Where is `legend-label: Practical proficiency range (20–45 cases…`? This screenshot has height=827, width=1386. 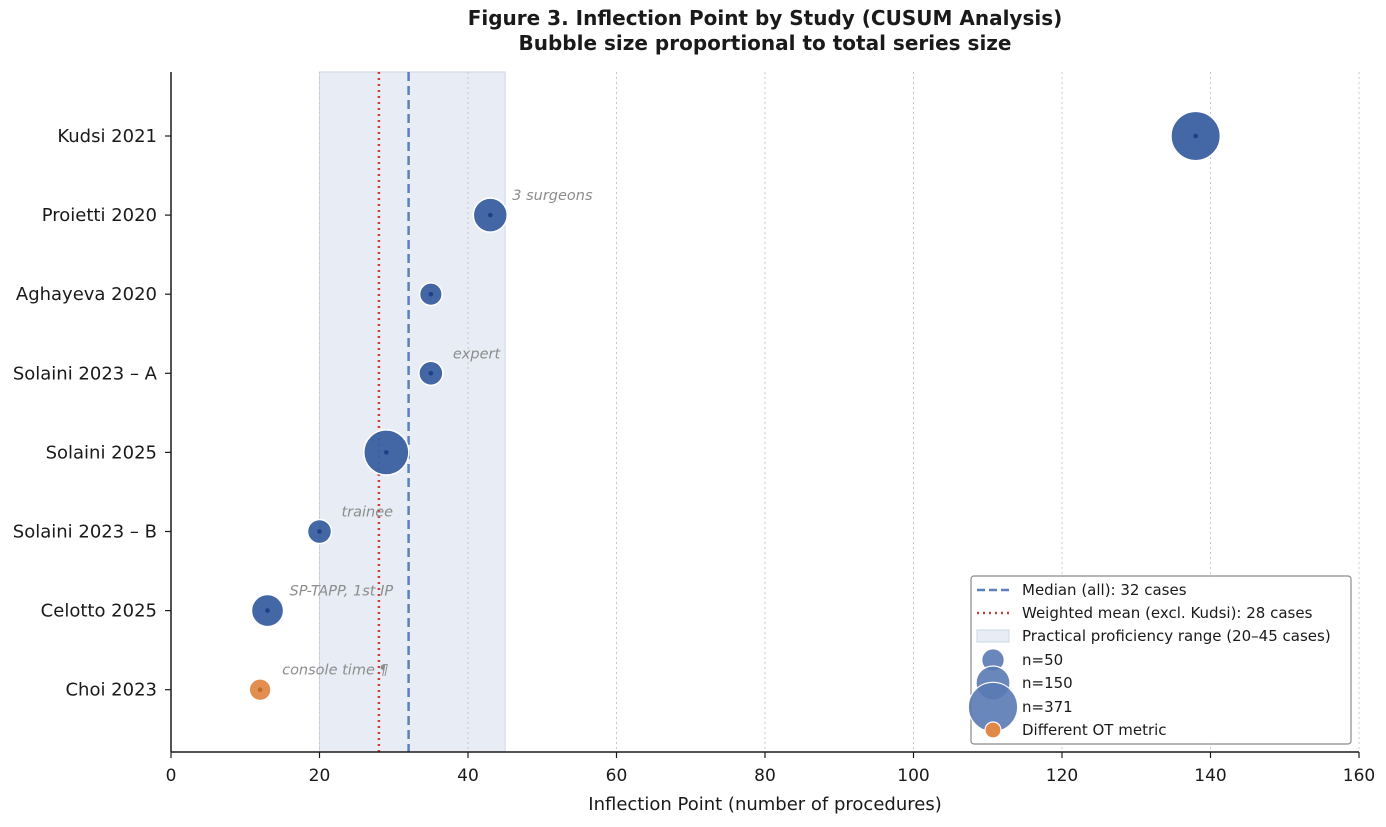
legend-label: Practical proficiency range (20–45 cases… is located at coordinates (1176, 636).